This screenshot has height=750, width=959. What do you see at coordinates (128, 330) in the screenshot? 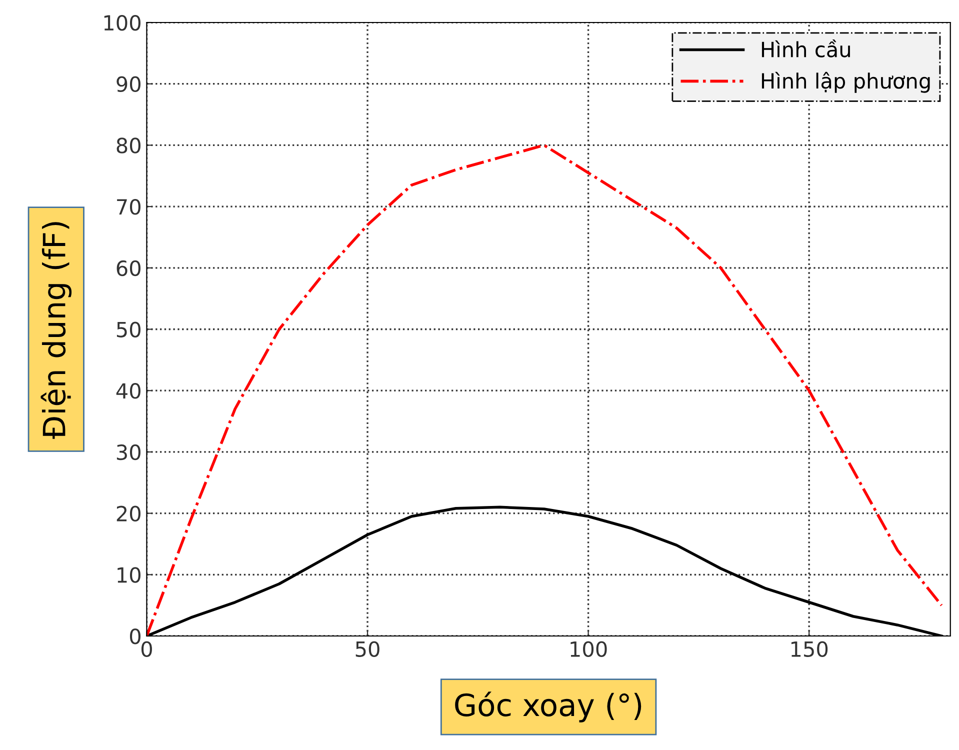
I see `y-tick-label: 50` at bounding box center [128, 330].